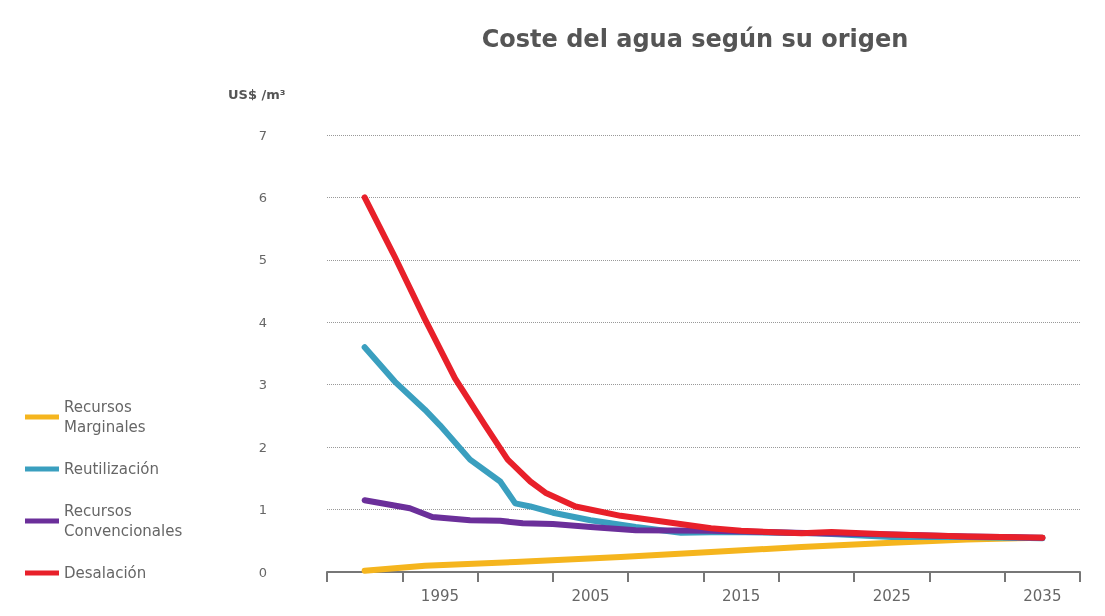 This screenshot has width=1105, height=616. Describe the element at coordinates (1042, 595) in the screenshot. I see `x-tick-label: 2035` at that location.